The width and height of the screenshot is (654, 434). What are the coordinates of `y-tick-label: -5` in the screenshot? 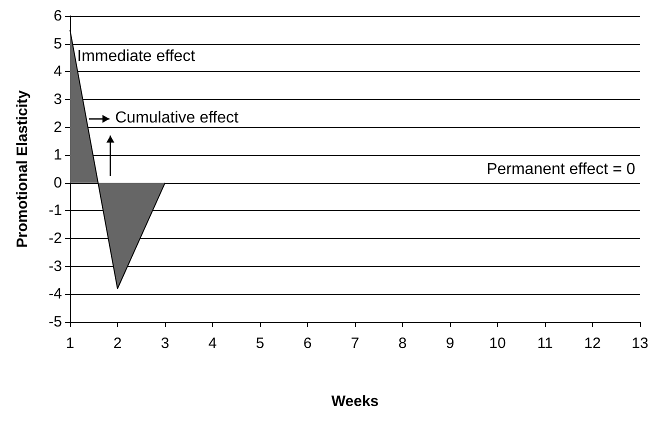 It's located at (55, 322).